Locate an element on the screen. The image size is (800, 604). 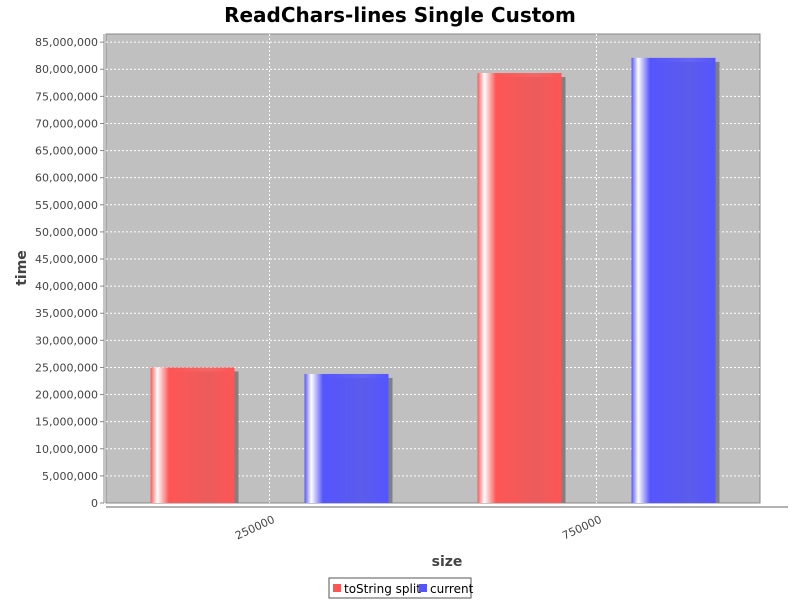
legend-label-current: current is located at coordinates (452, 589).